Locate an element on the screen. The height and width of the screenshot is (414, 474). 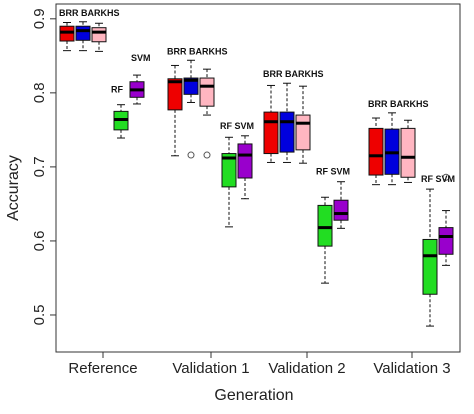
y-tick-label: 0.9 is located at coordinates (39, 18).